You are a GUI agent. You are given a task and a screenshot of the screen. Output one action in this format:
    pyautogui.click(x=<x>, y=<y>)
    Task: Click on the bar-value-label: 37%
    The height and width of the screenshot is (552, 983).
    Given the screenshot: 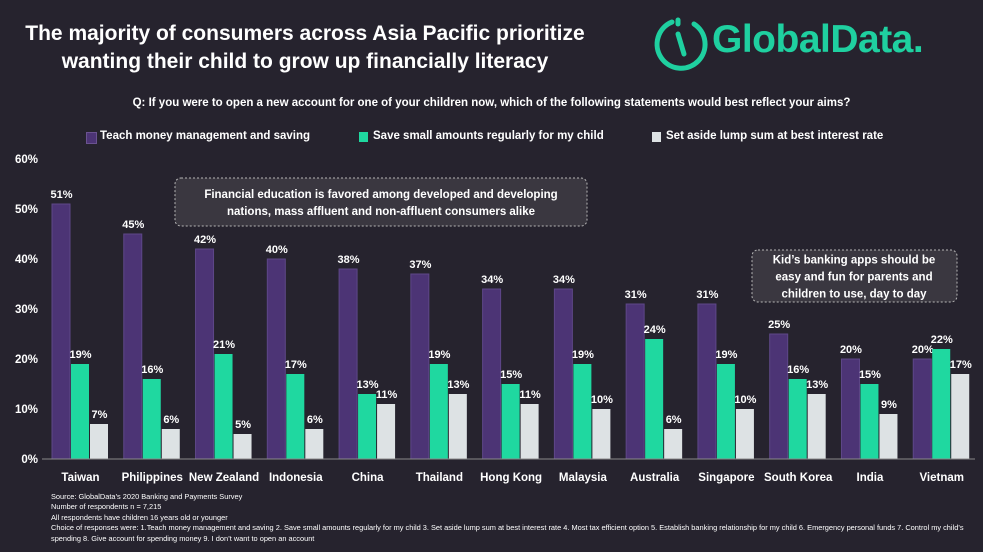 What is the action you would take?
    pyautogui.click(x=420, y=265)
    